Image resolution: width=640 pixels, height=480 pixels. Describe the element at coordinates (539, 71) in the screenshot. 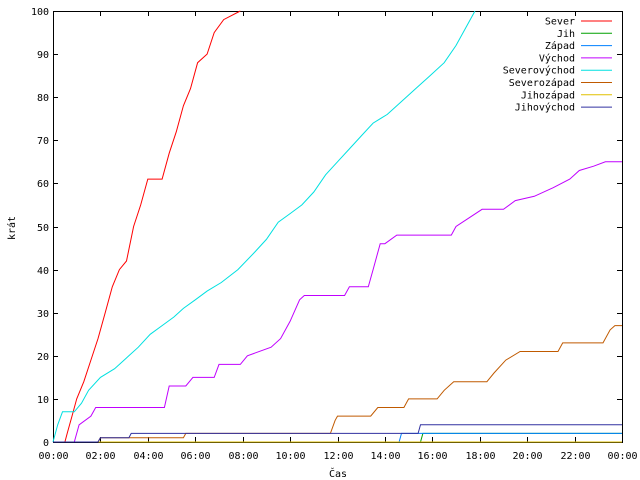

I see `legend-label: Severovýchod` at that location.